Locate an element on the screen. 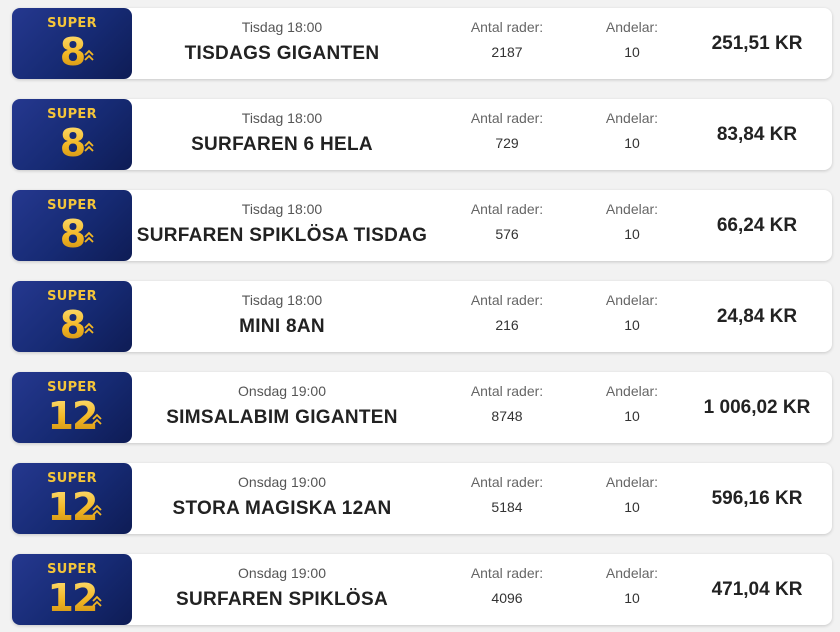 The image size is (840, 632). rows-value: 5184 is located at coordinates (507, 507).